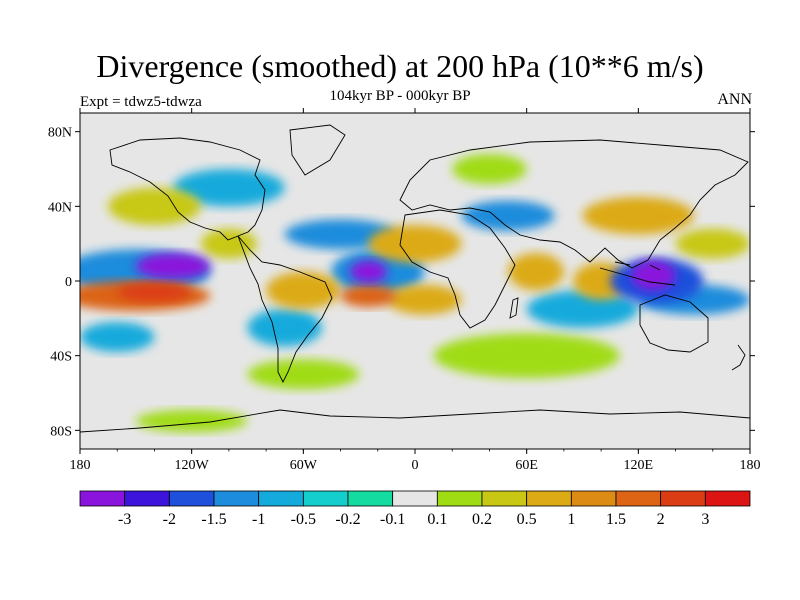  What do you see at coordinates (616, 519) in the screenshot?
I see `colorbar-label: 1.5` at bounding box center [616, 519].